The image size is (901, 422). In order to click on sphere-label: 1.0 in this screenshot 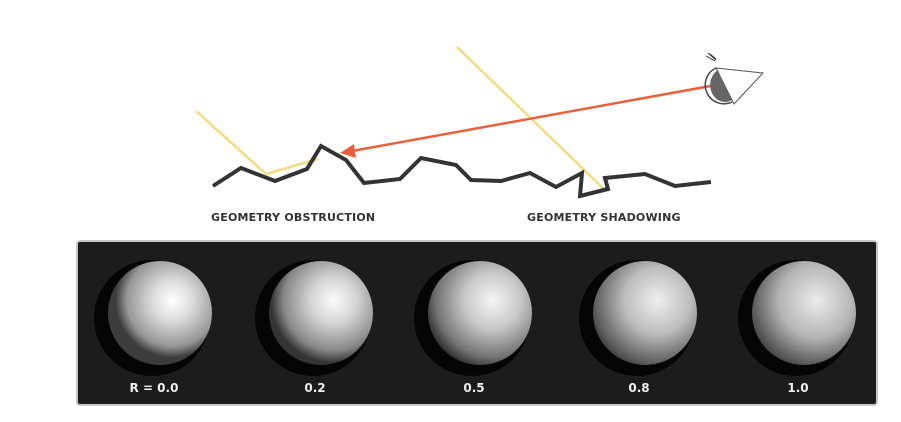, I will do `click(798, 388)`.